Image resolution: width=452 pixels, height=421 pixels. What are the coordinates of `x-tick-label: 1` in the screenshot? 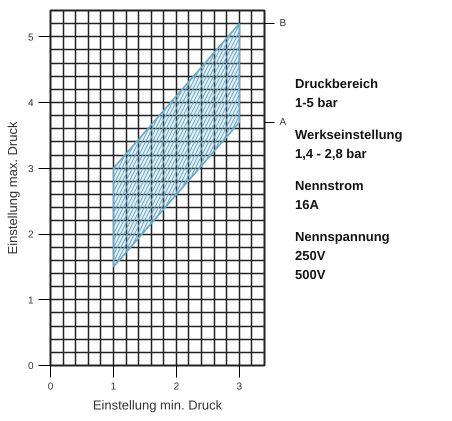 It's located at (113, 387).